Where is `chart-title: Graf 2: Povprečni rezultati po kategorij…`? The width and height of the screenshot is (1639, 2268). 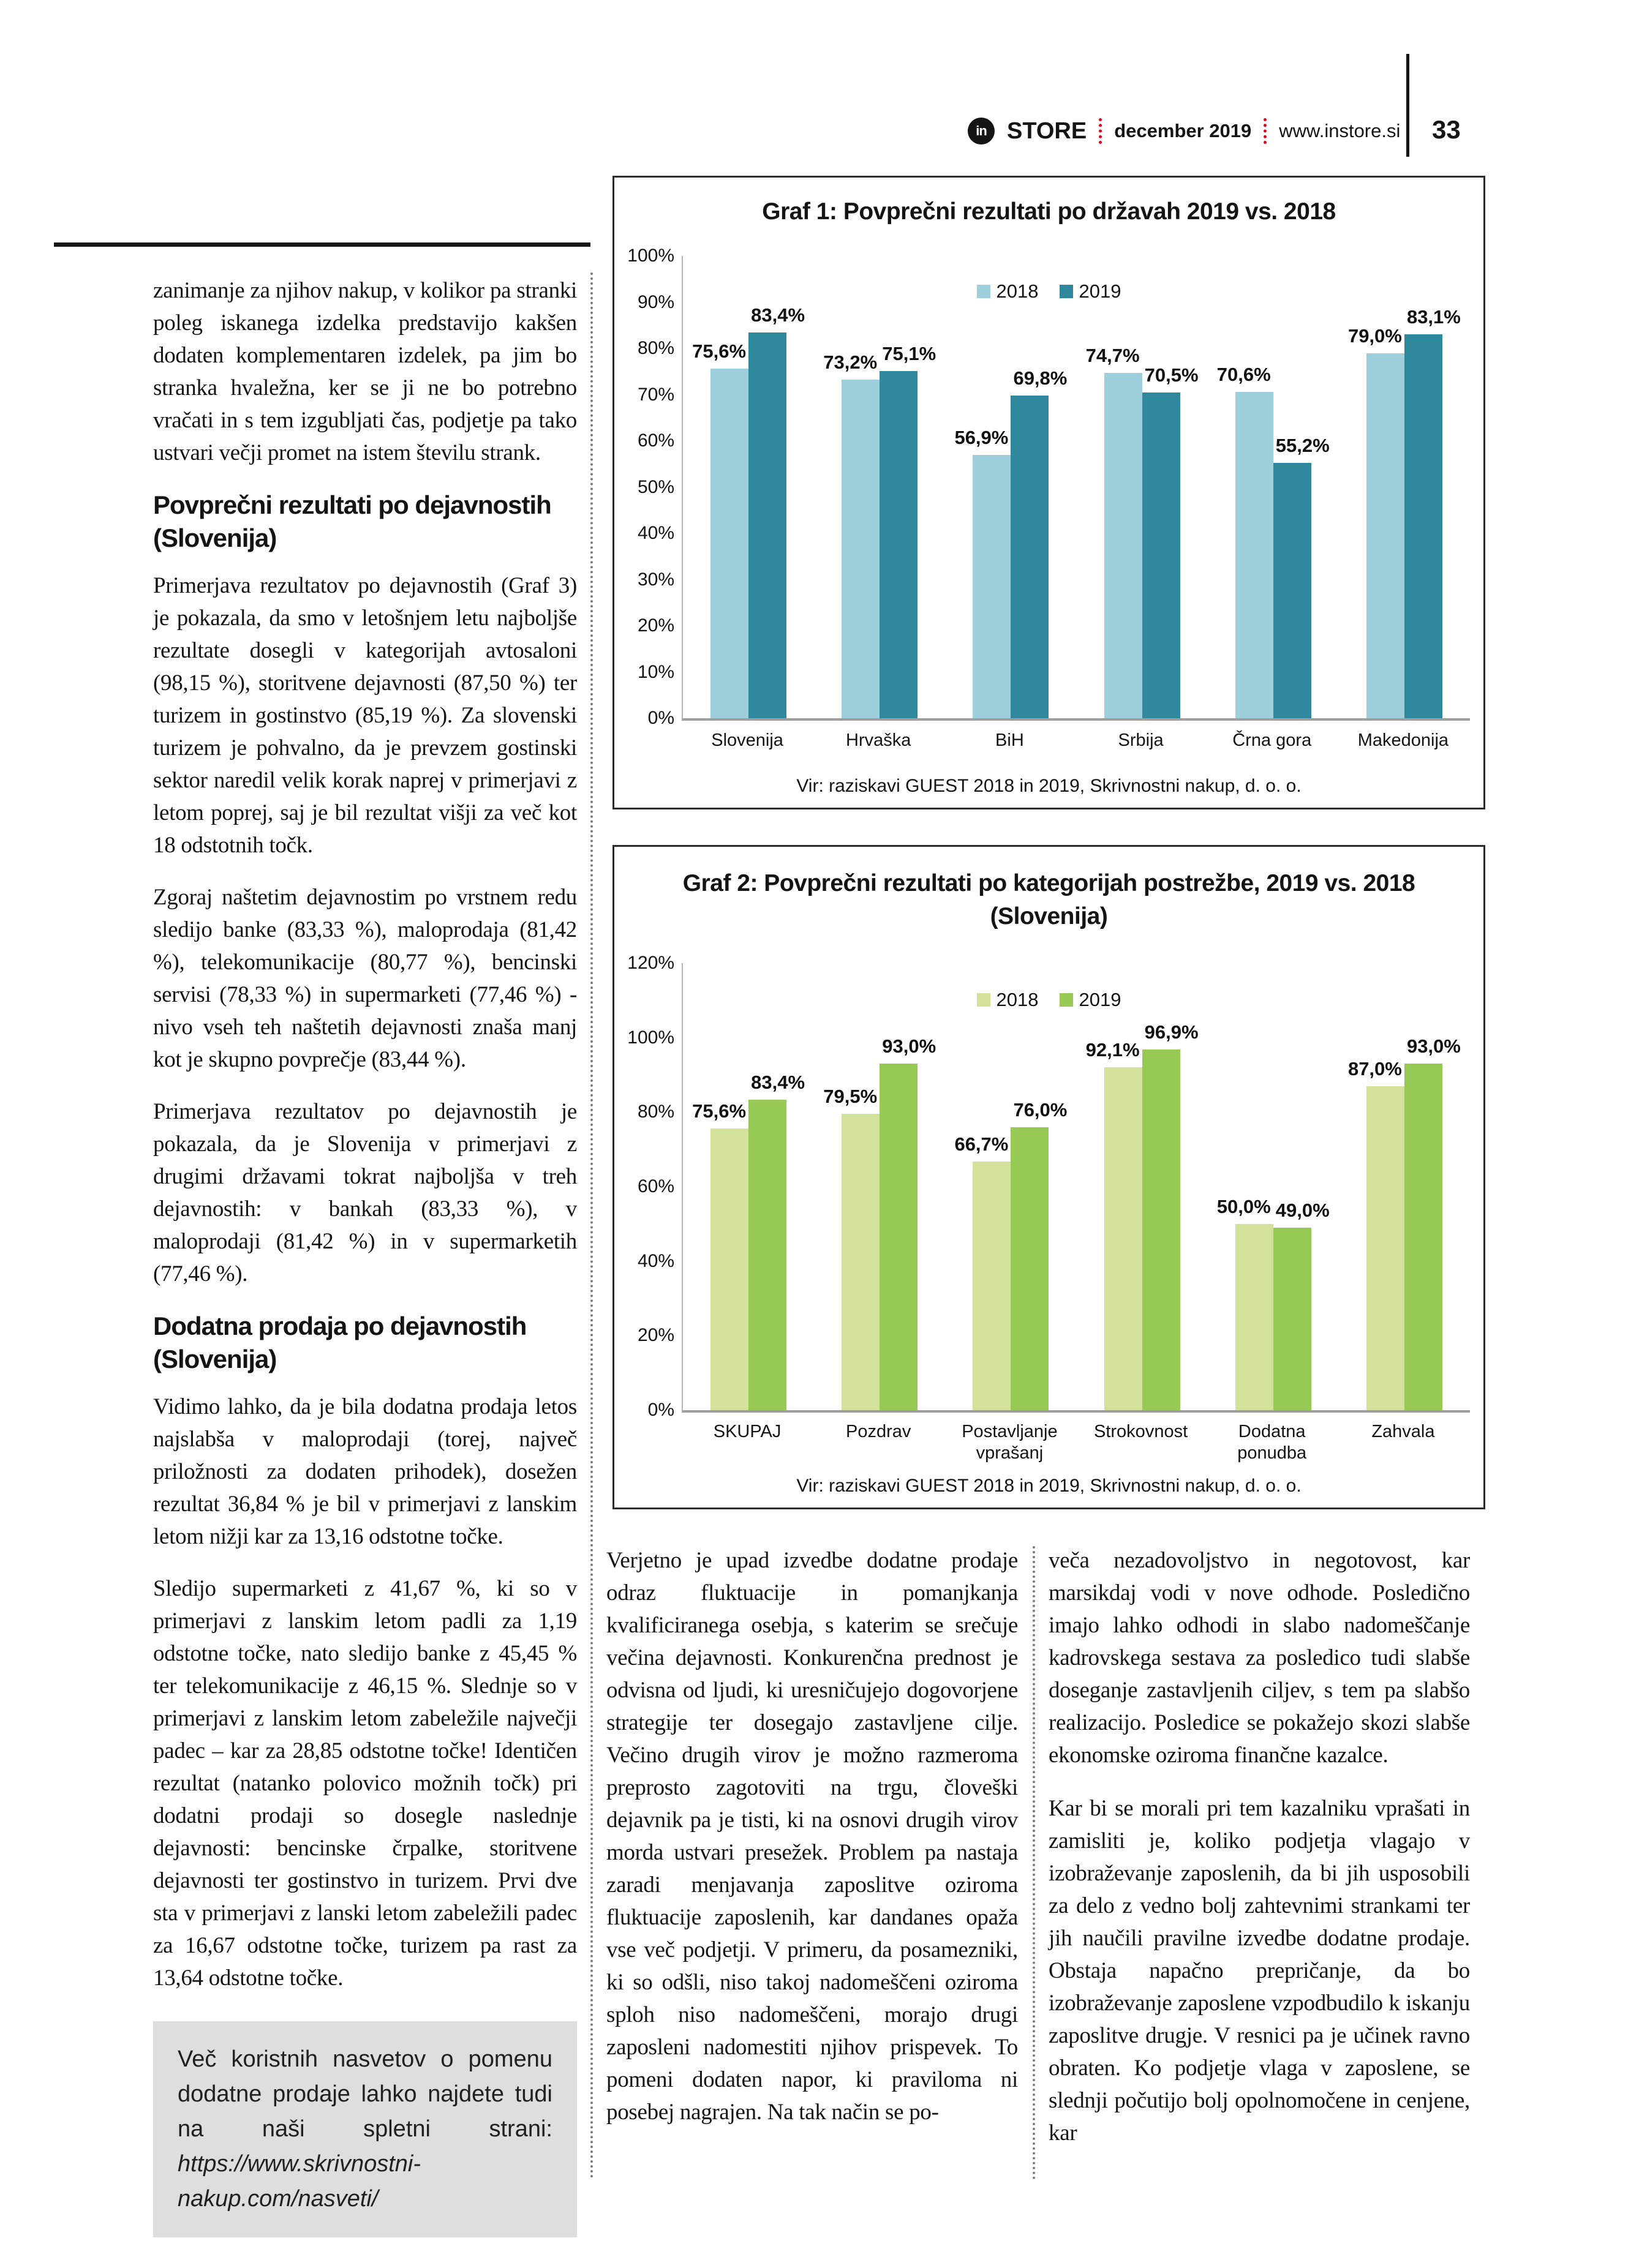
chart-title: Graf 2: Povprečni rezultati po kategorij… is located at coordinates (1048, 883).